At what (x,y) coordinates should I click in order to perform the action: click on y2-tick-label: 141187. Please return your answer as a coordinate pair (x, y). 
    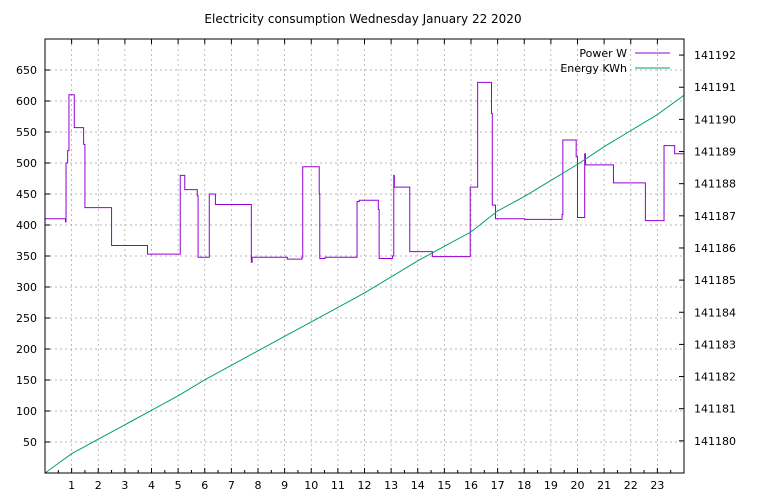
    Looking at the image, I should click on (715, 216).